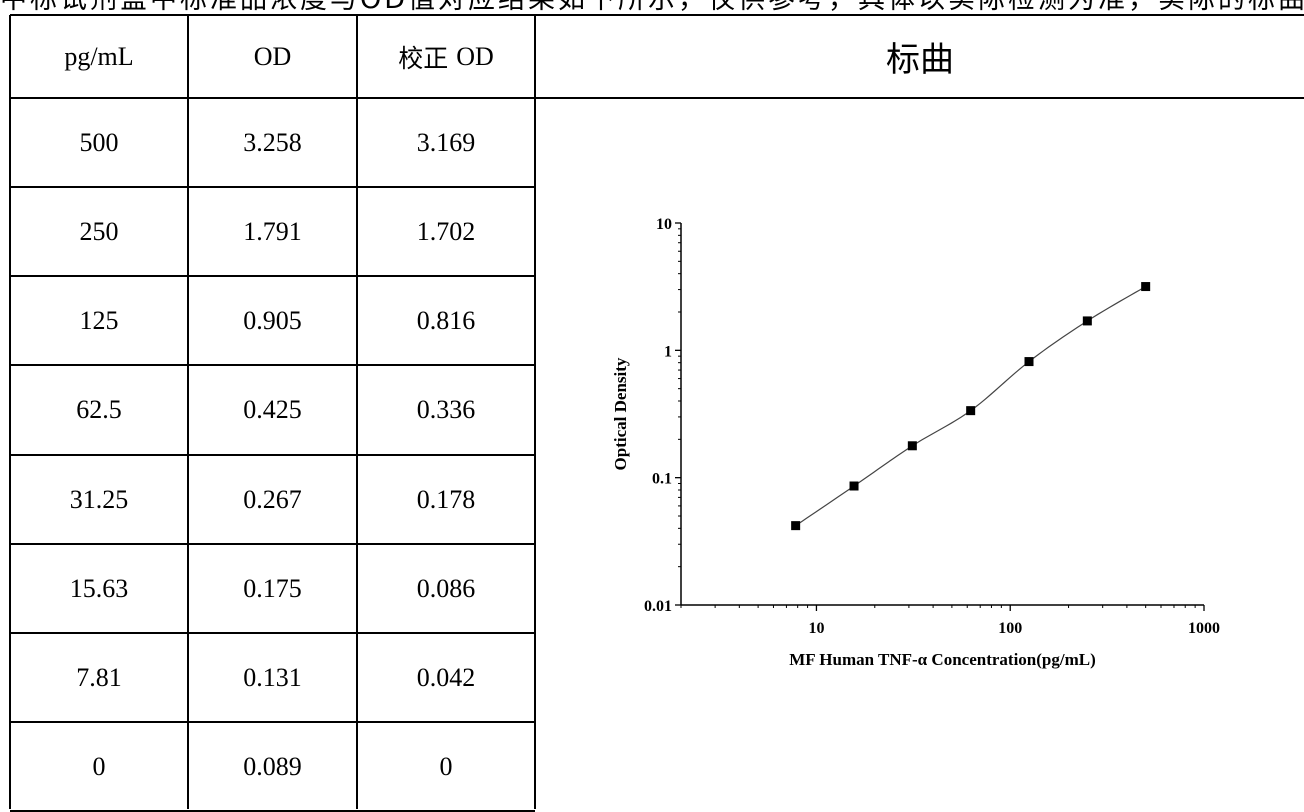 The width and height of the screenshot is (1304, 812). I want to click on x-axis-label: MF Human TNF-α Concentration(pg/mL), so click(942, 659).